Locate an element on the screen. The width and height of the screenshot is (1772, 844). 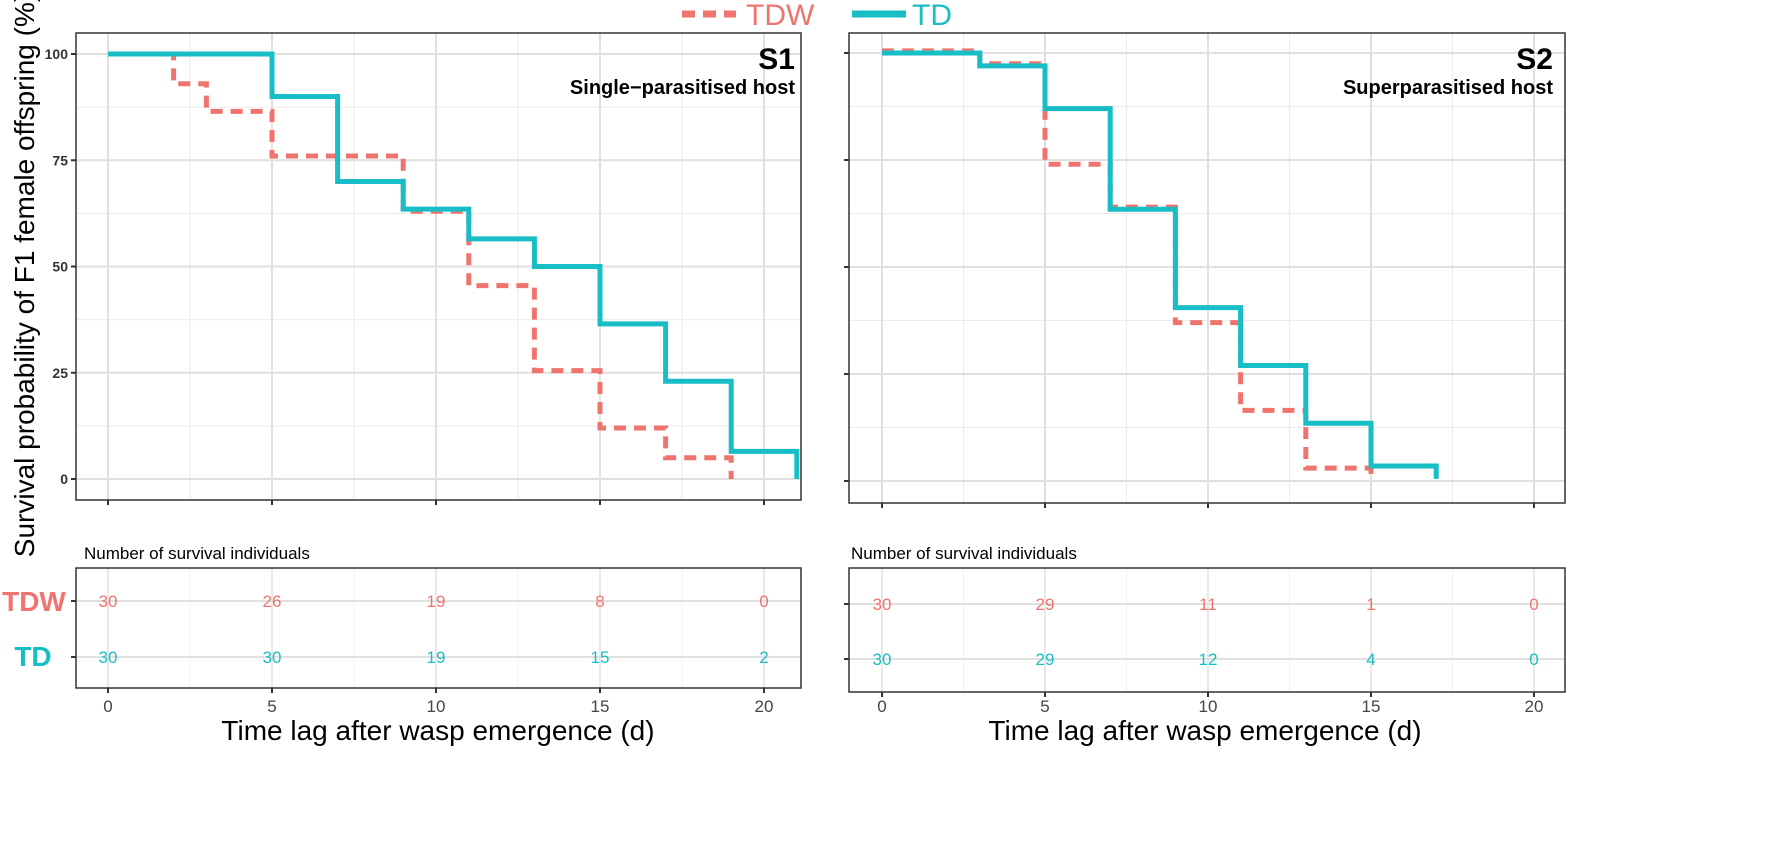
risk-value-td: 19 is located at coordinates (436, 657).